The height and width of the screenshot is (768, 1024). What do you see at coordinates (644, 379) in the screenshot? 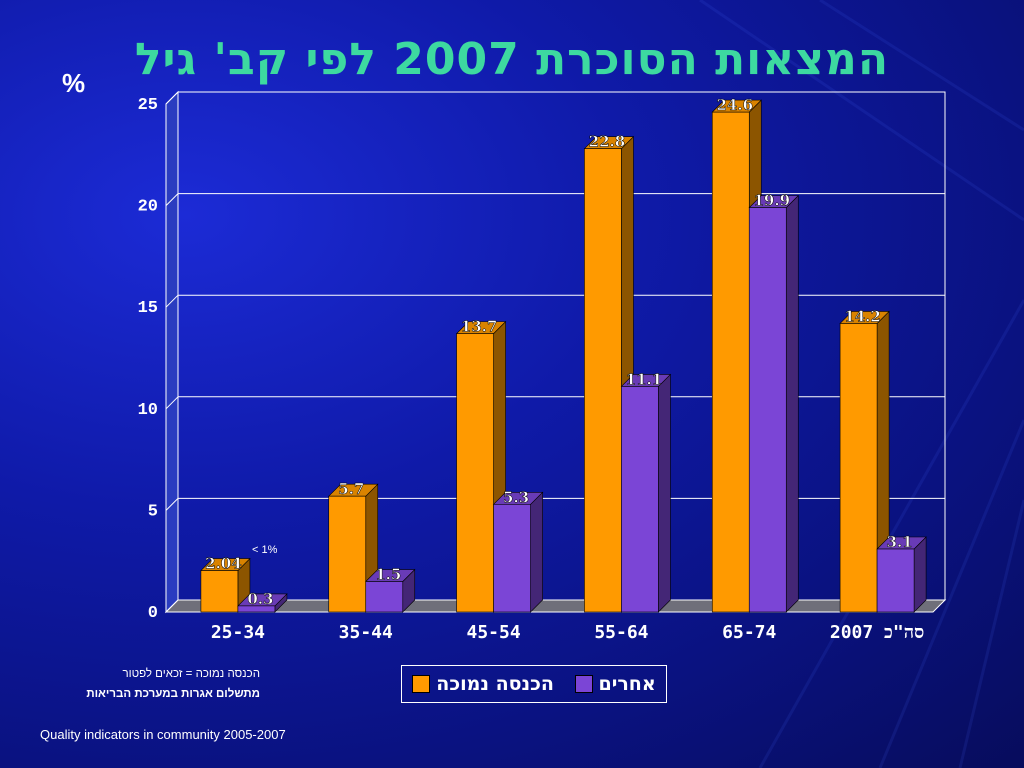
I see `data-label: 11.1` at bounding box center [644, 379].